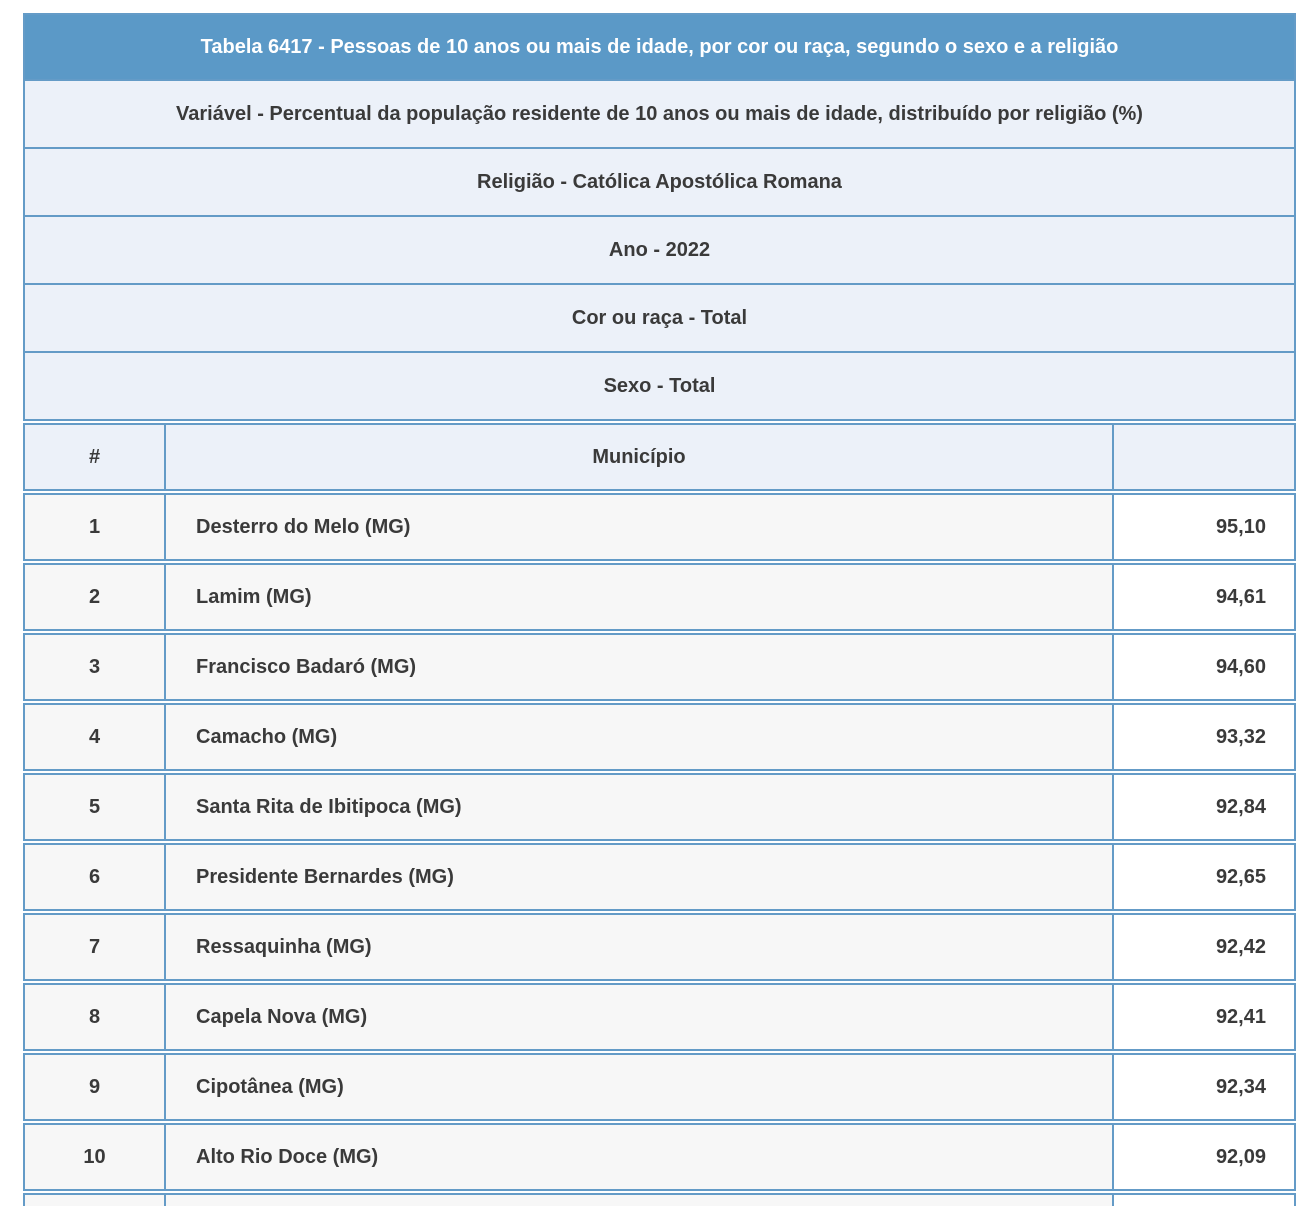 This screenshot has height=1206, width=1308. Describe the element at coordinates (659, 317) in the screenshot. I see `filter-row-cor-raca: Cor ou raça - Total` at that location.